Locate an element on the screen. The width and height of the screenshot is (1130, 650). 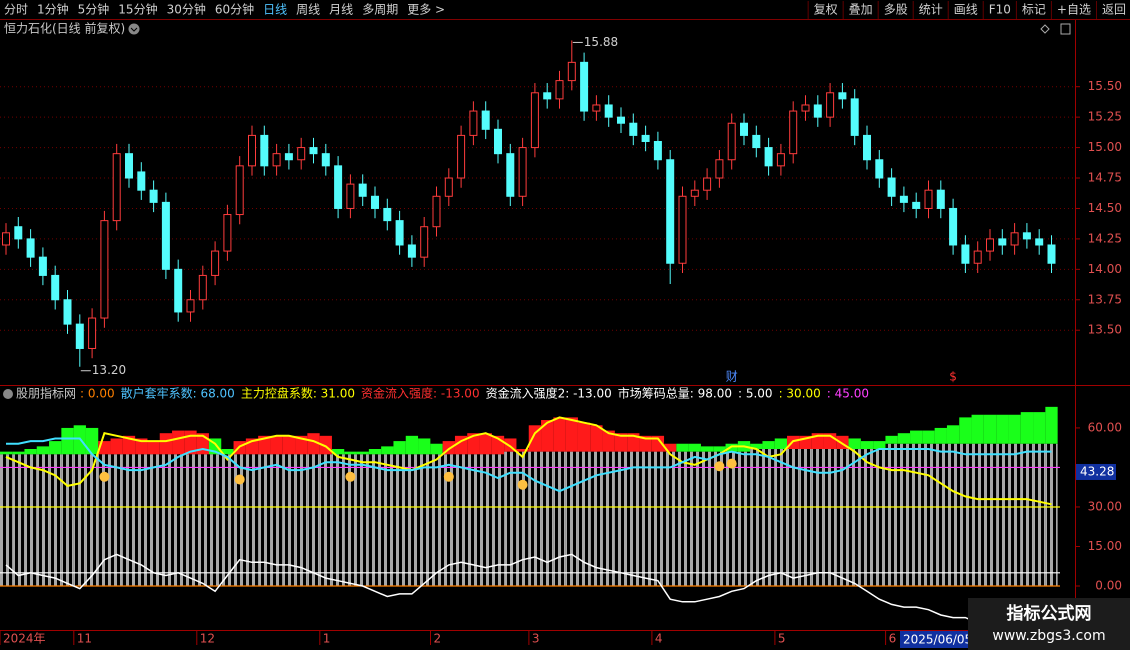
toolbar-item: 返回 is located at coordinates (1114, 10).